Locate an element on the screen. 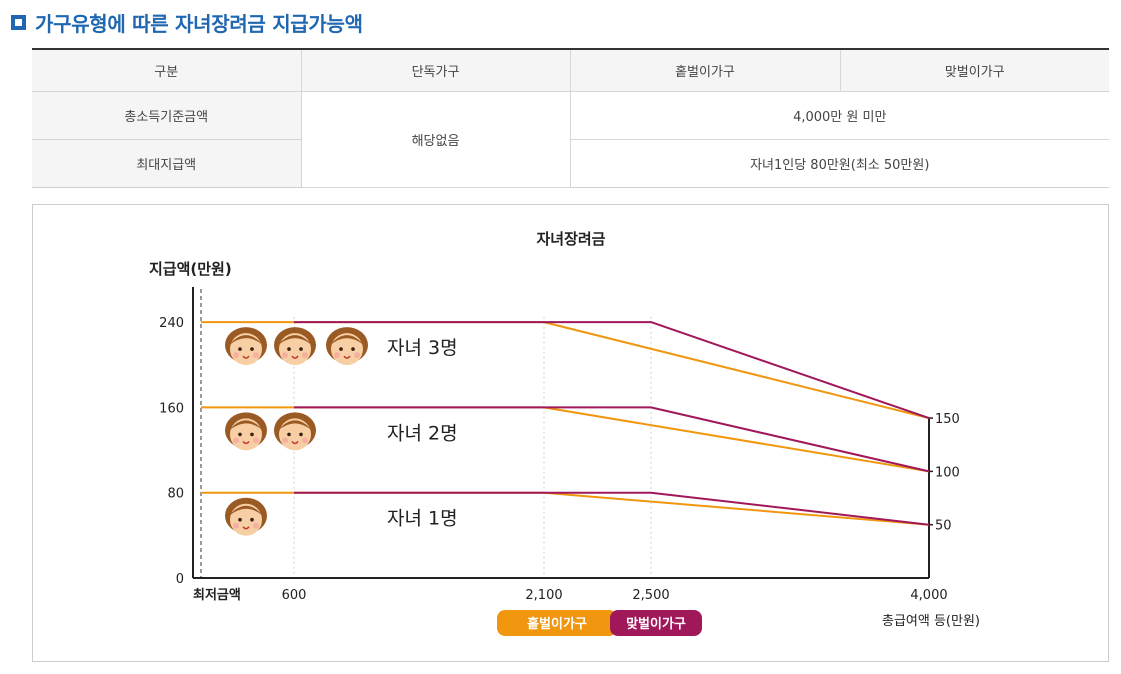 The width and height of the screenshot is (1121, 674). y-tick-label-240: 240 is located at coordinates (171, 323).